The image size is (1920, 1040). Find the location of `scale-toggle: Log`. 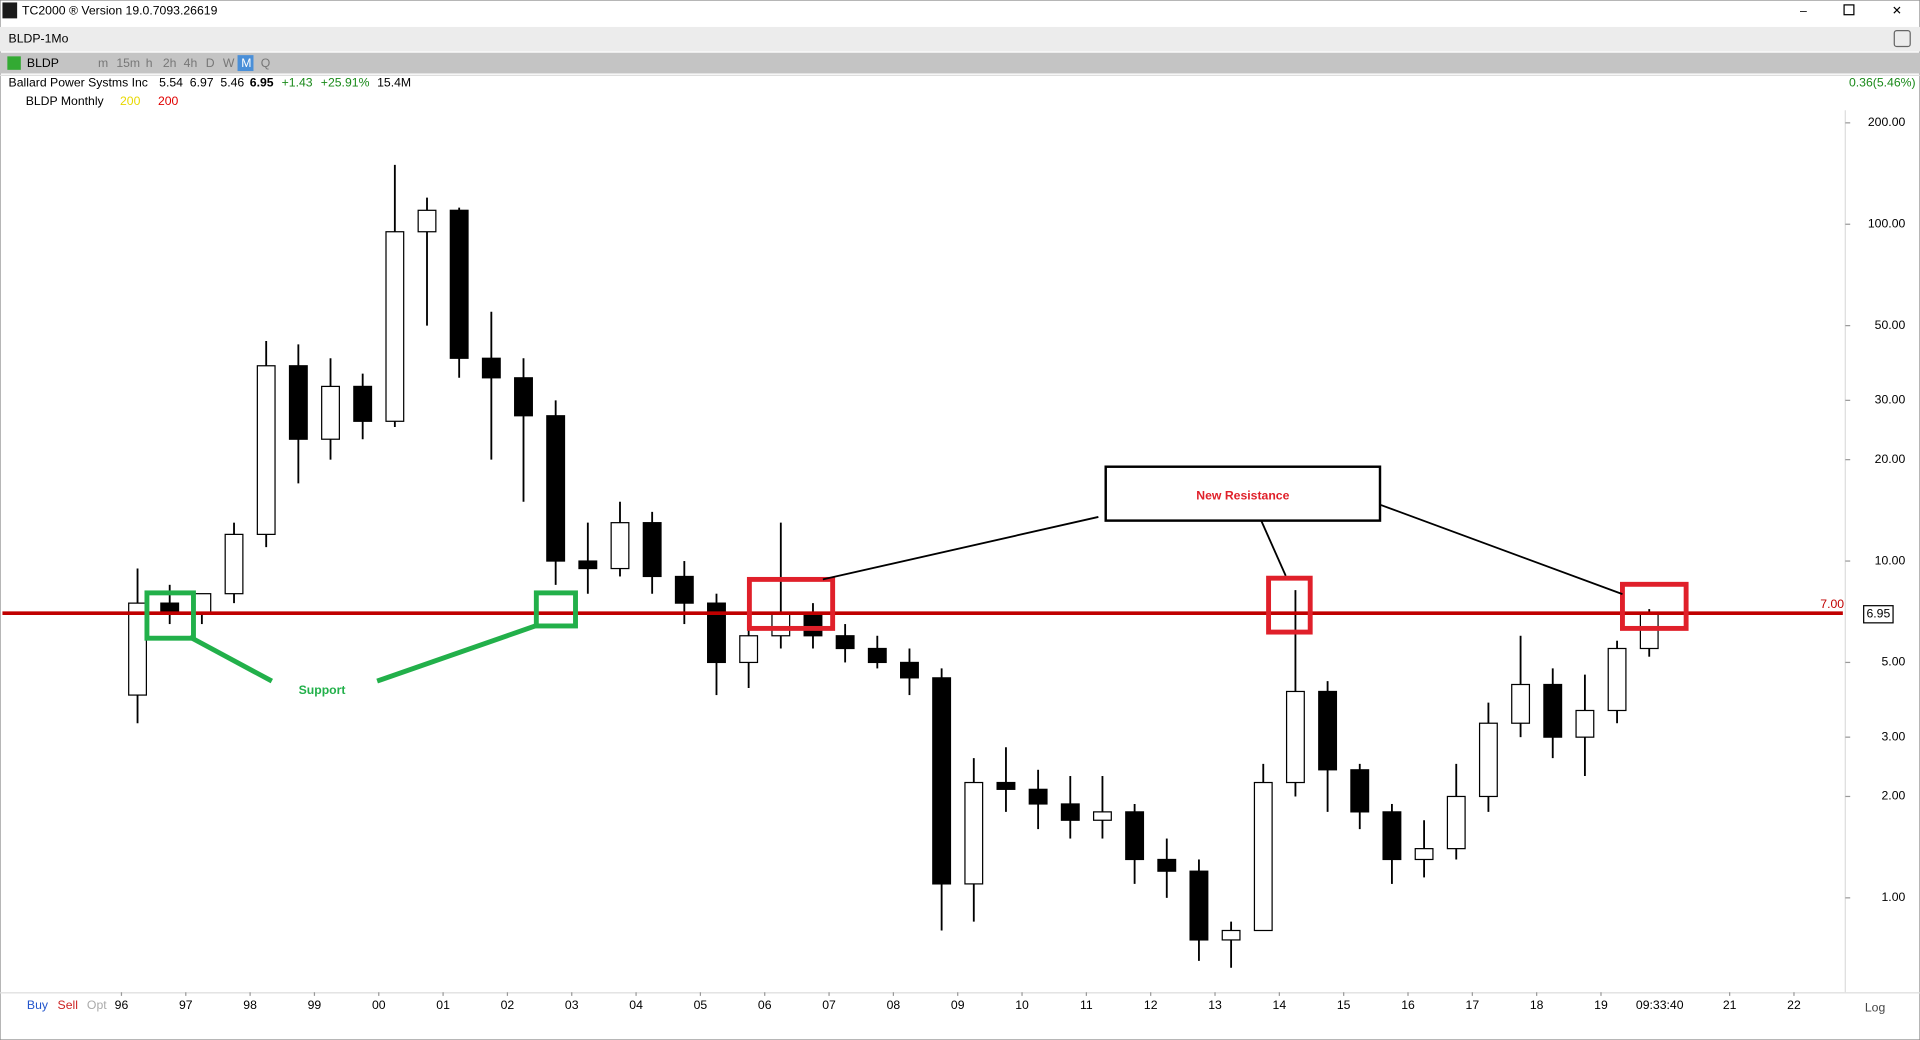

scale-toggle: Log is located at coordinates (1875, 1007).